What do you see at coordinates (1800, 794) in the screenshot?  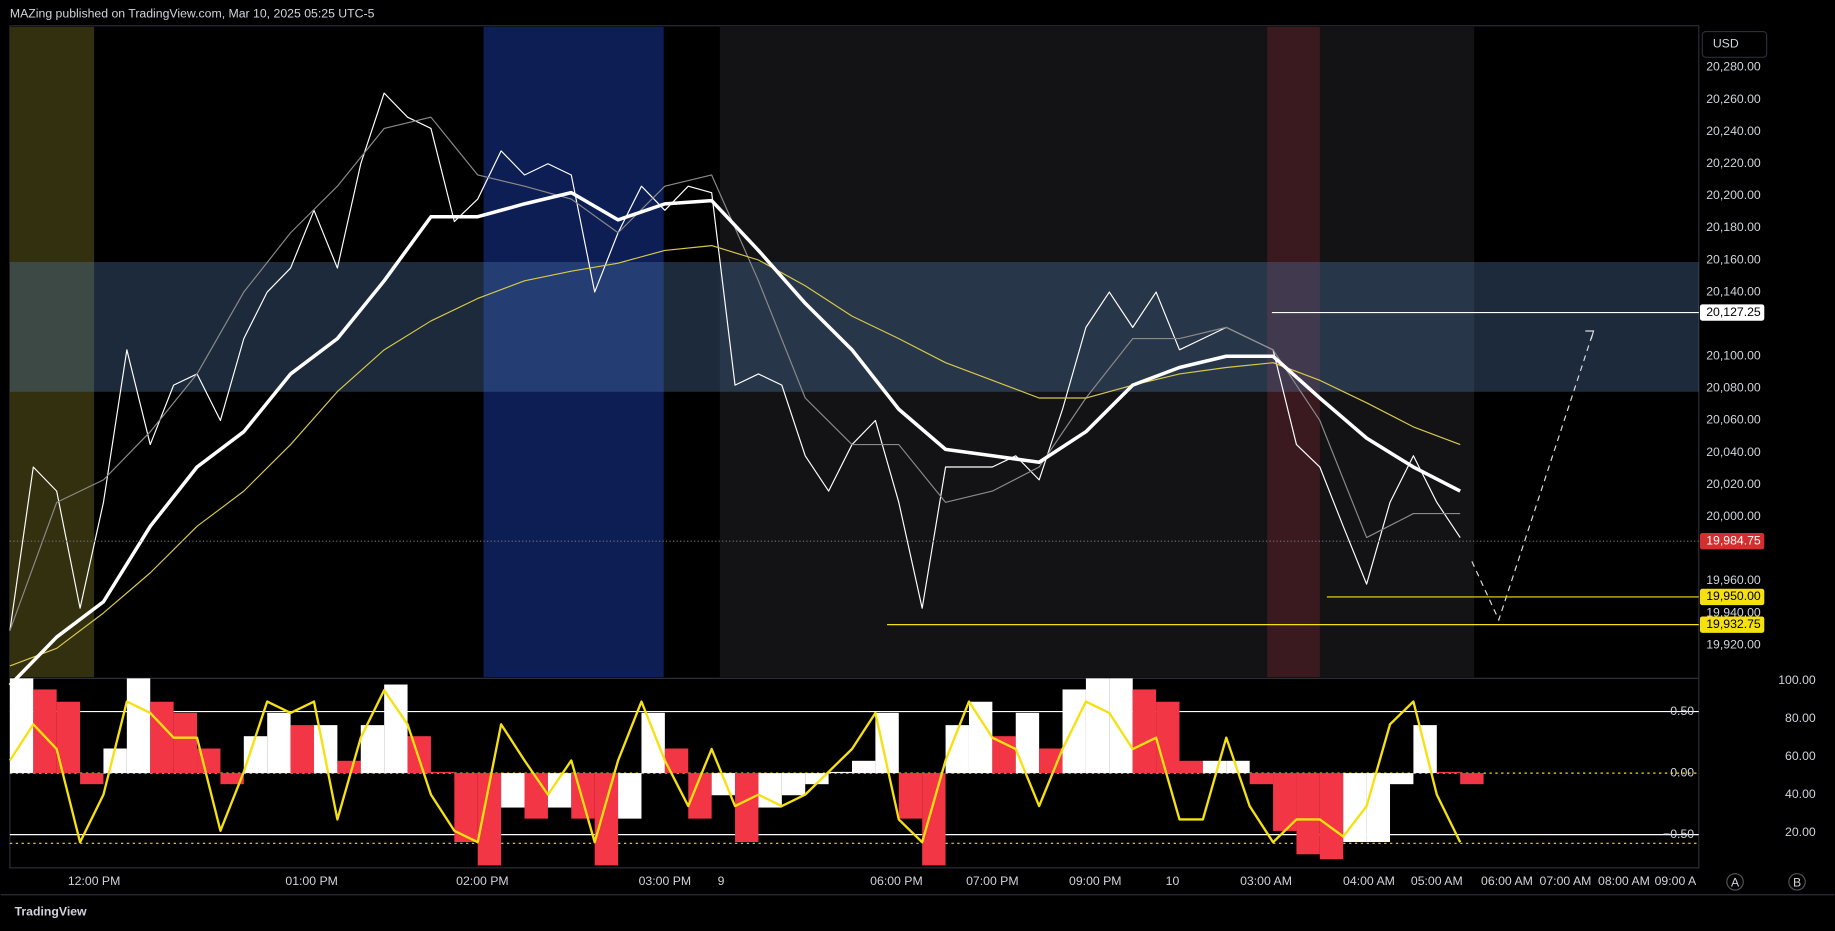 I see `y2-tick-label: 40.00` at bounding box center [1800, 794].